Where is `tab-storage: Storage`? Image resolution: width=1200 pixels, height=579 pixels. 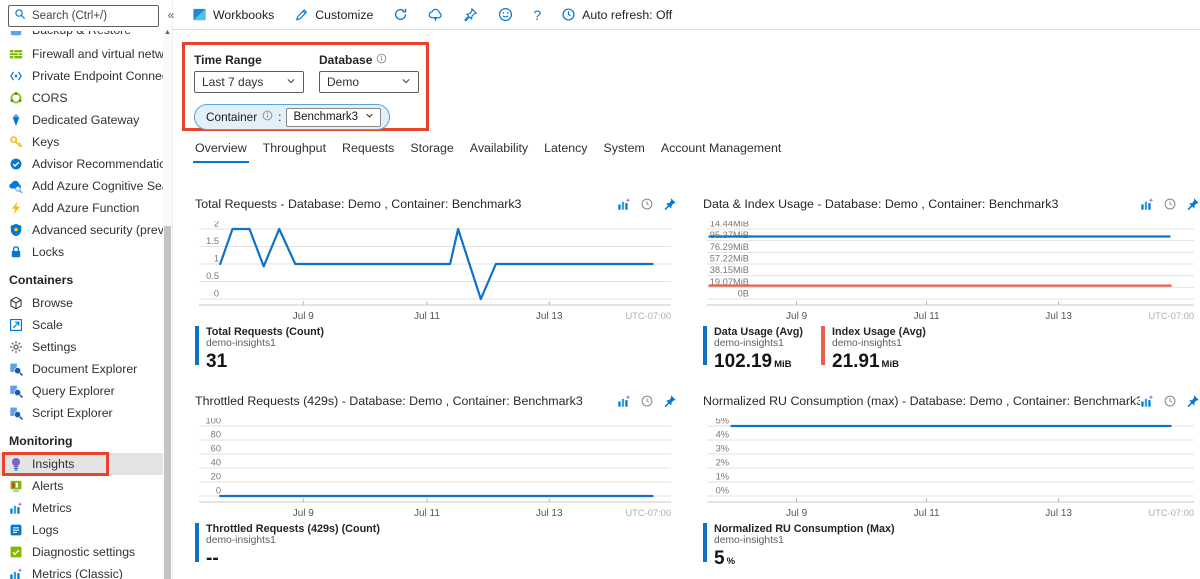 tab-storage: Storage is located at coordinates (432, 148).